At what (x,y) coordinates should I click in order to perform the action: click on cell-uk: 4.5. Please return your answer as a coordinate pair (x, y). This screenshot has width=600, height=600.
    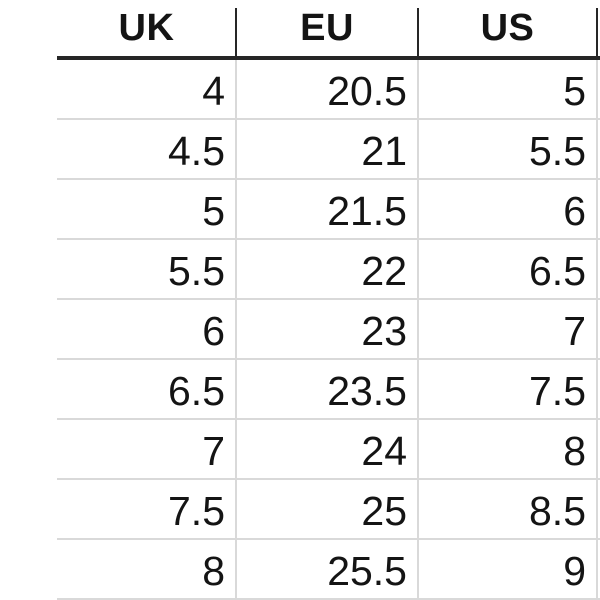
    Looking at the image, I should click on (196, 151).